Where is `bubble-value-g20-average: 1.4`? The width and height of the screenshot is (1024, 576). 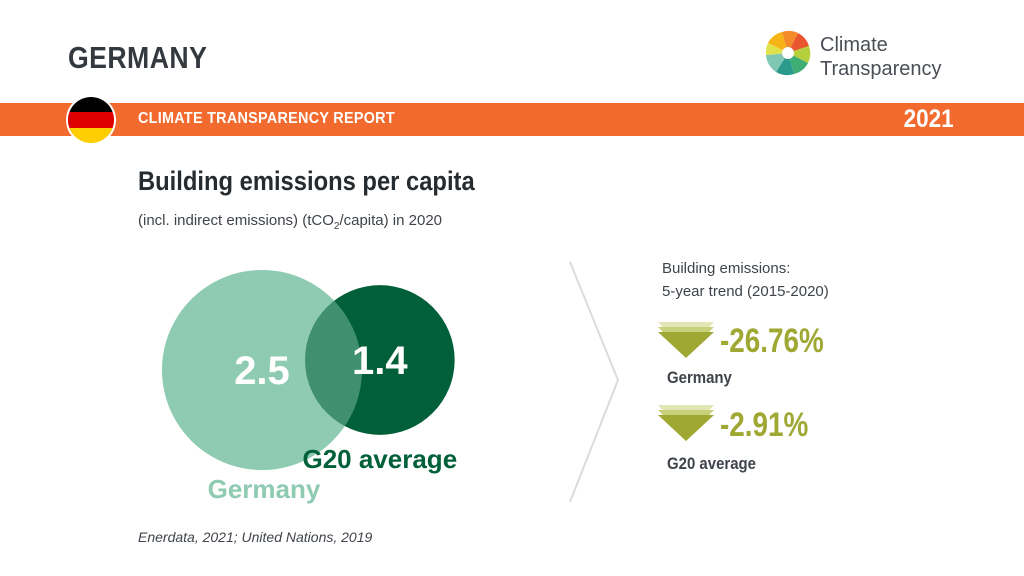 bubble-value-g20-average: 1.4 is located at coordinates (380, 361).